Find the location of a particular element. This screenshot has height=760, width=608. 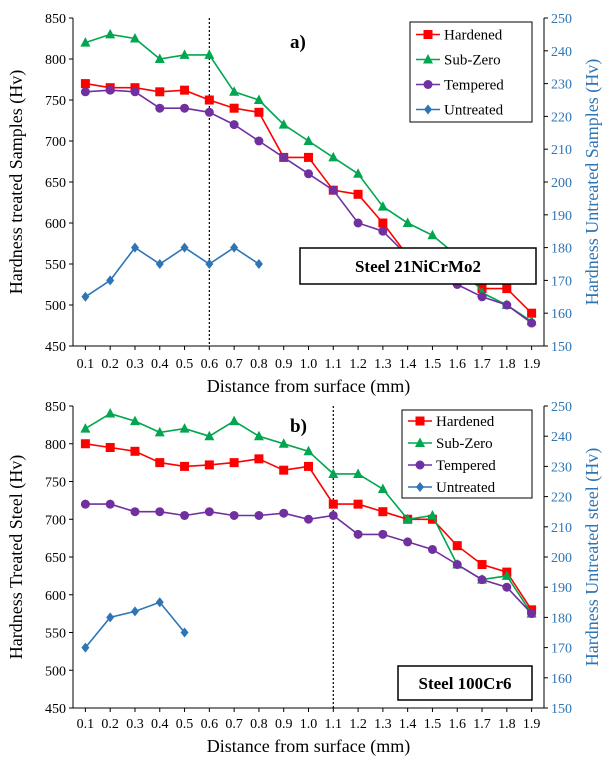

legend-label: Hardened is located at coordinates (465, 422).